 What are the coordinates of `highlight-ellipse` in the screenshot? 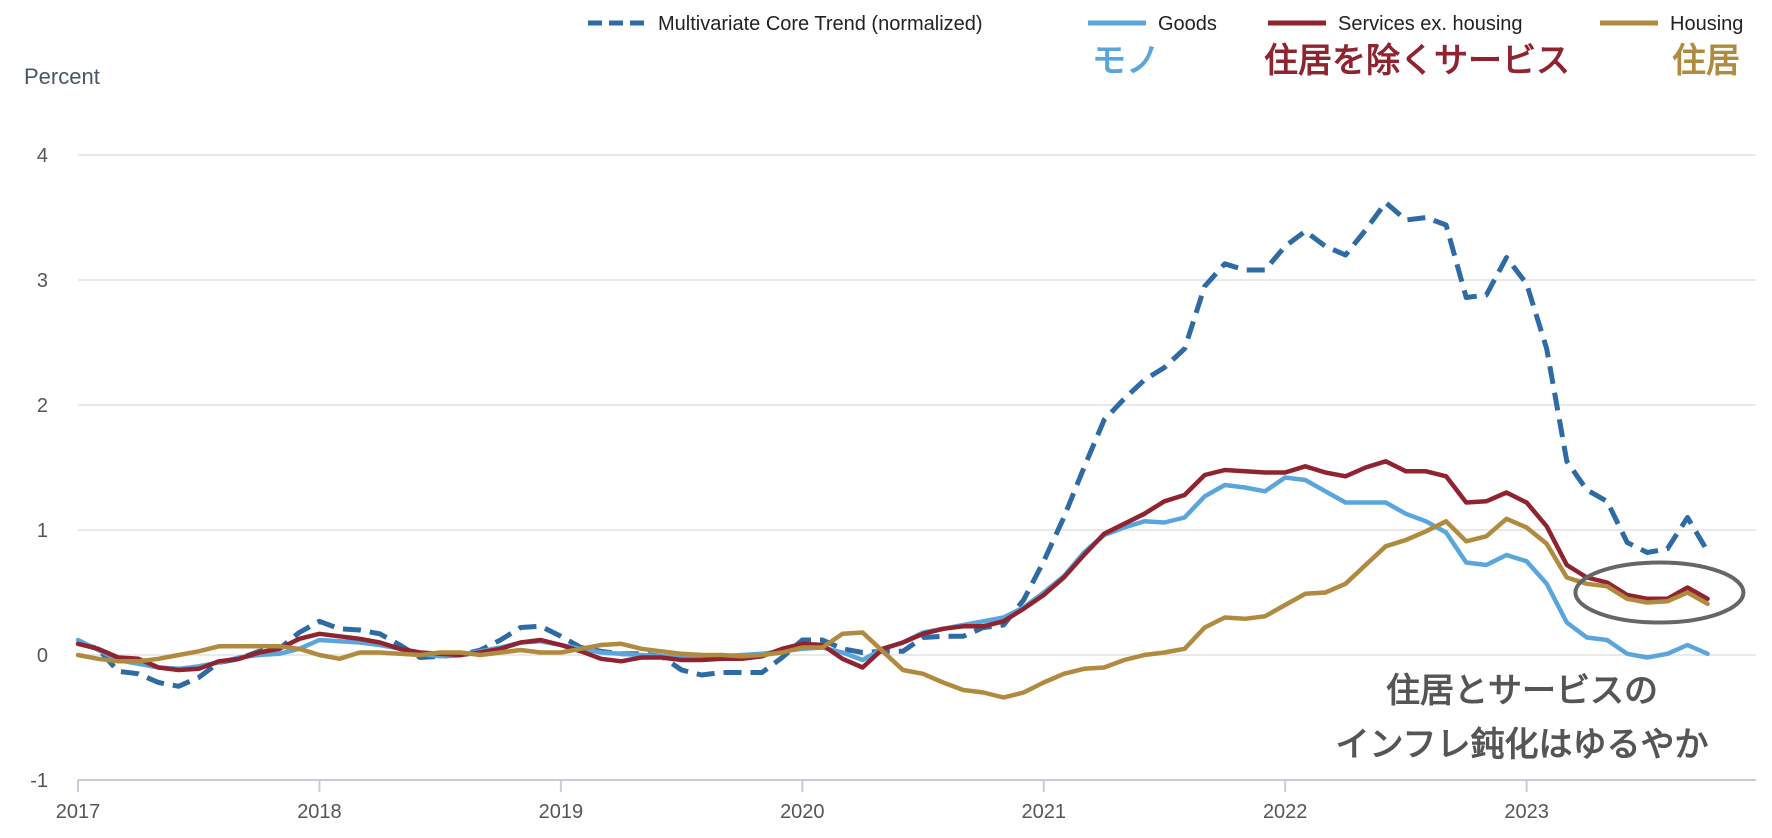 It's located at (1659, 592).